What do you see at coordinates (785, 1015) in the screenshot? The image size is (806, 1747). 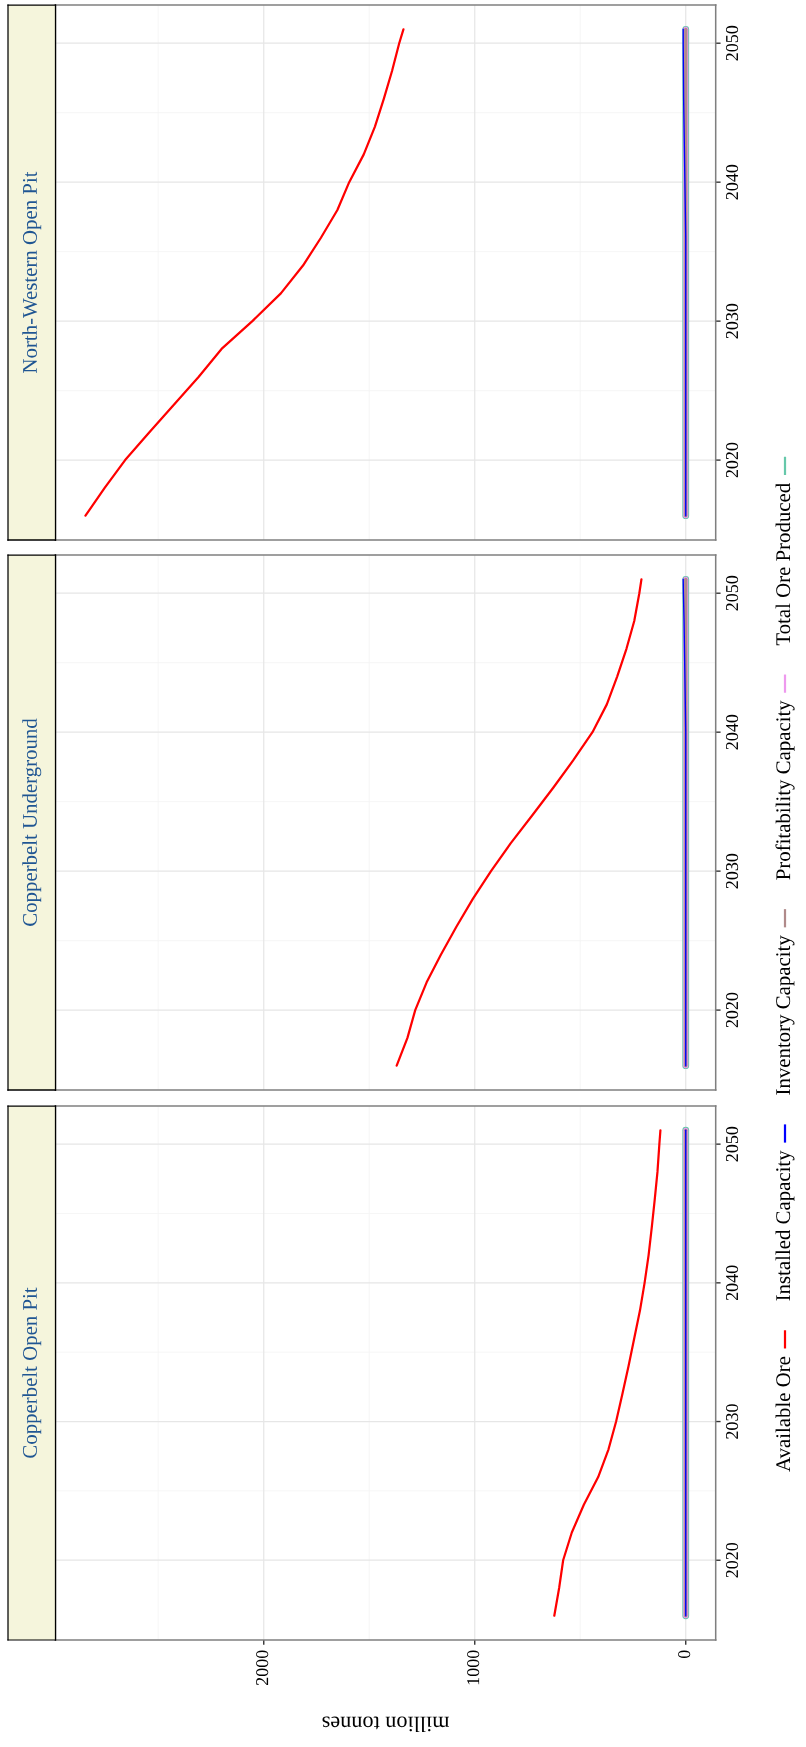 I see `legend-label: Inventory Capacity` at bounding box center [785, 1015].